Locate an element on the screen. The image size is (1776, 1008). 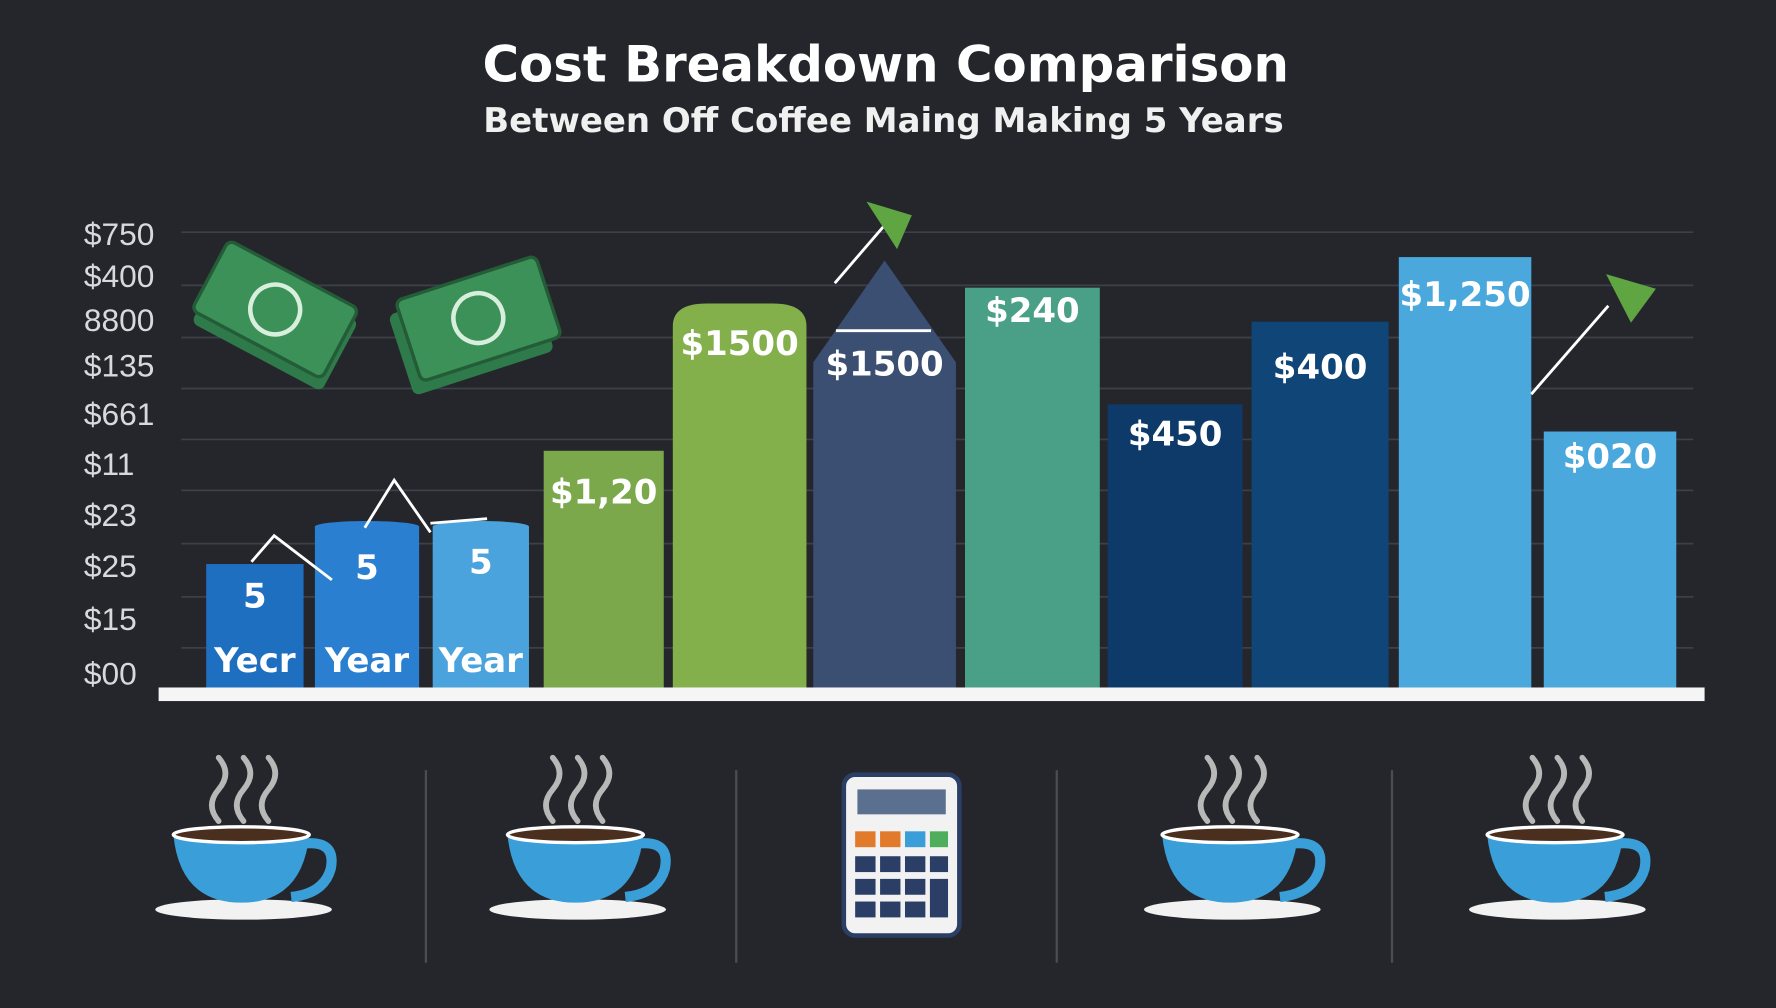
y-axis-label: $25 is located at coordinates (110, 566).